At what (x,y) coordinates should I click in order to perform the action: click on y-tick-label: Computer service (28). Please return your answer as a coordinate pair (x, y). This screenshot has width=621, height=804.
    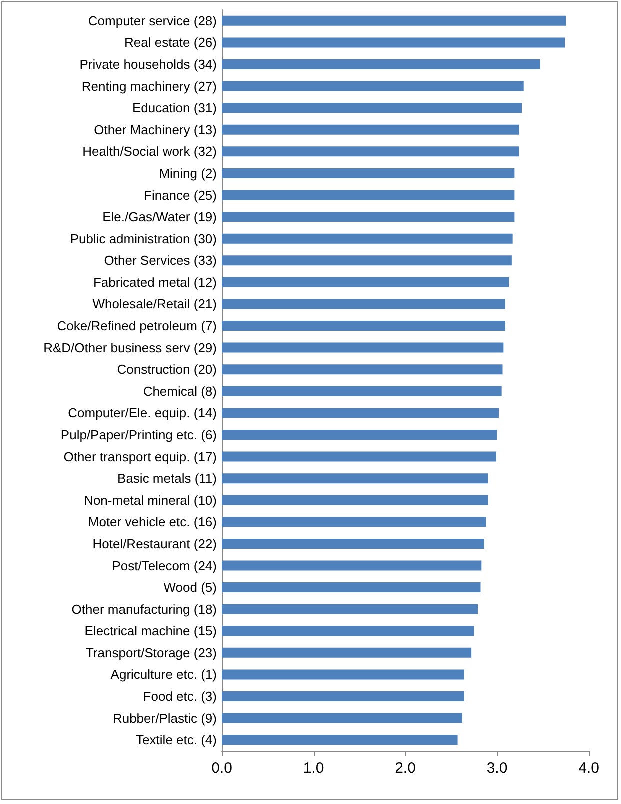
    Looking at the image, I should click on (152, 20).